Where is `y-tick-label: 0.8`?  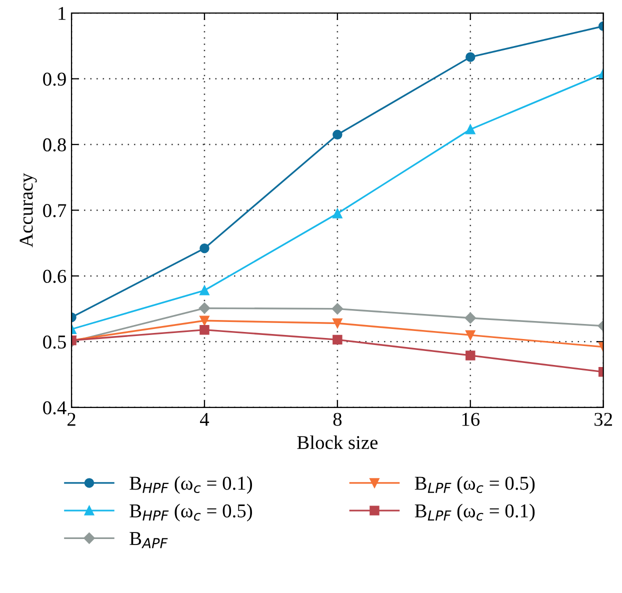 y-tick-label: 0.8 is located at coordinates (54, 145).